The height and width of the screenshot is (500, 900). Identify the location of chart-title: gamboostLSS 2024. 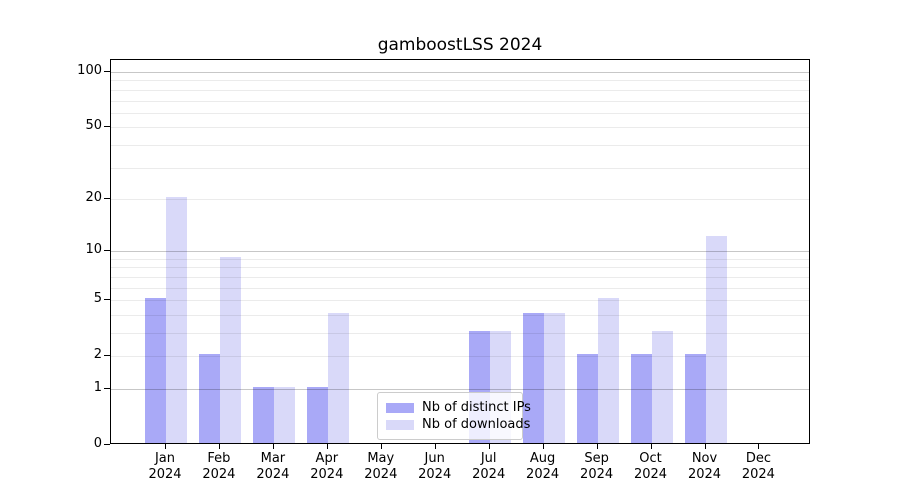
(460, 45).